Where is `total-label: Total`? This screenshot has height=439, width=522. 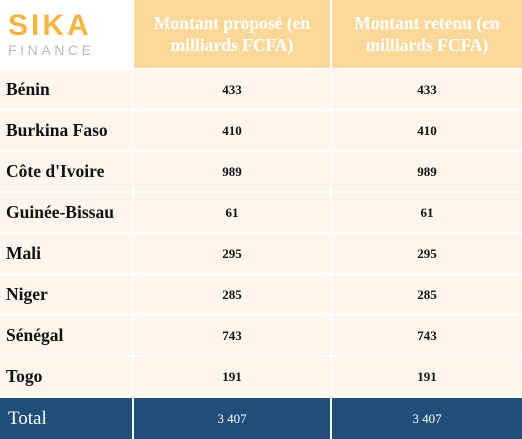 total-label: Total is located at coordinates (67, 418).